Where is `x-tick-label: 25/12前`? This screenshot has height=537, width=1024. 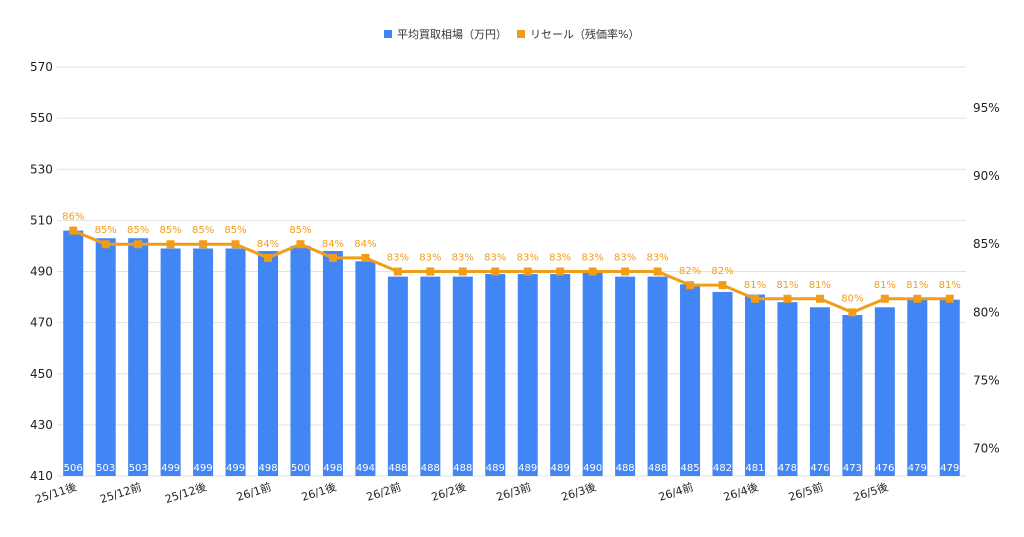
x-tick-label: 25/12前 is located at coordinates (120, 493).